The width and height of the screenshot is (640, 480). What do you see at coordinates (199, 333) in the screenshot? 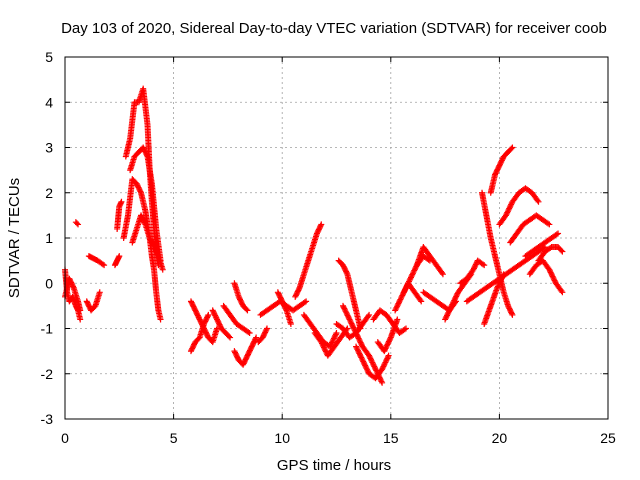
I see `series-arc13` at bounding box center [199, 333].